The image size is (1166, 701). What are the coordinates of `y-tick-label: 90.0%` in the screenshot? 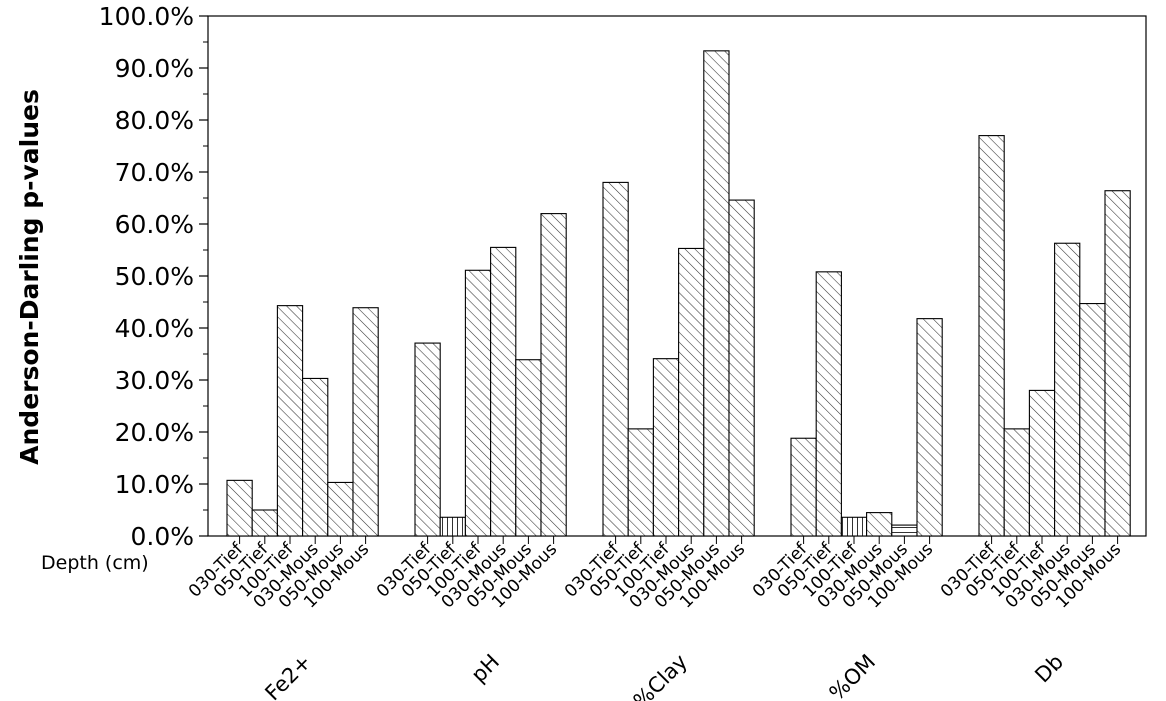 It's located at (154, 68).